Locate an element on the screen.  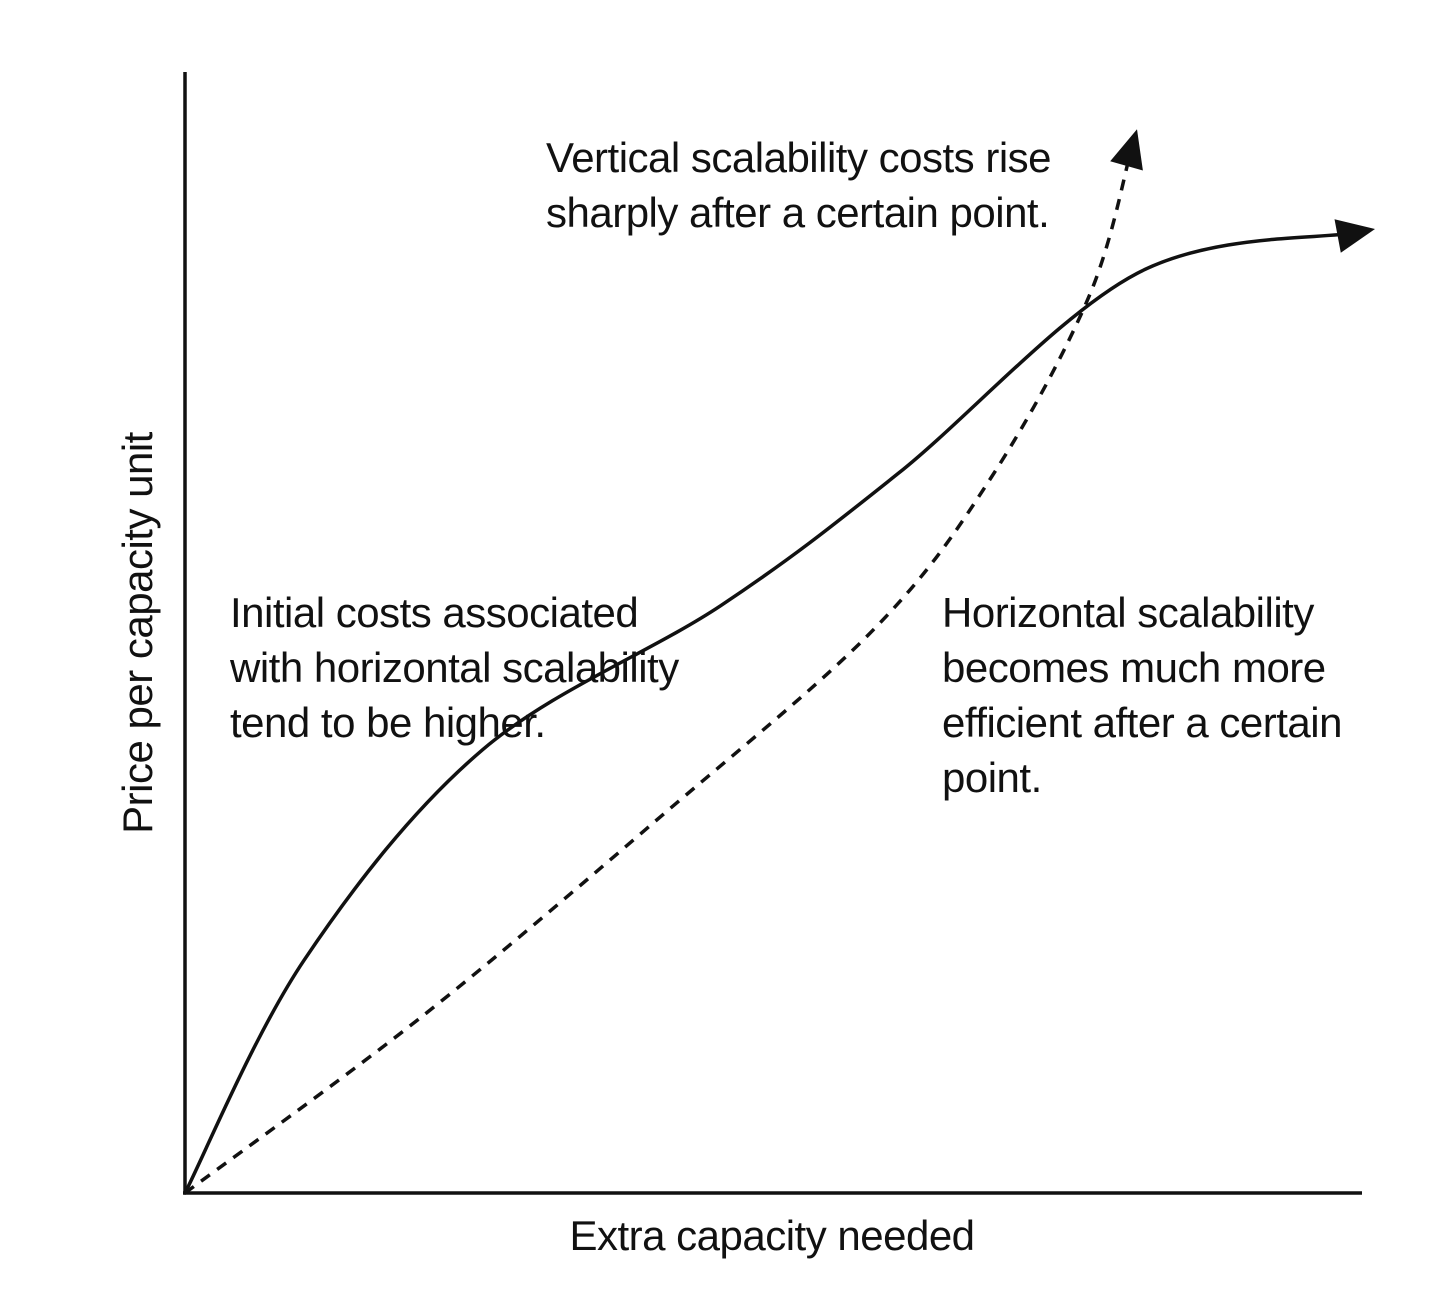
x-axis-label: Extra capacity needed is located at coordinates (771, 1235).